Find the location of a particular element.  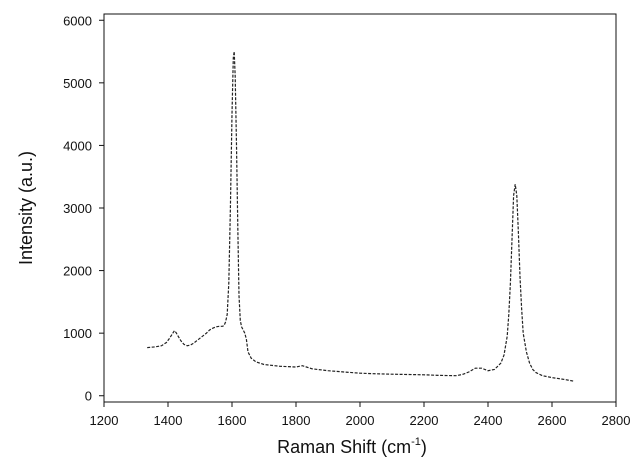

x-axis-ticks: 1200 1400 1600 1800 2000 2200 2400 2600 2800 is located at coordinates (360, 415).